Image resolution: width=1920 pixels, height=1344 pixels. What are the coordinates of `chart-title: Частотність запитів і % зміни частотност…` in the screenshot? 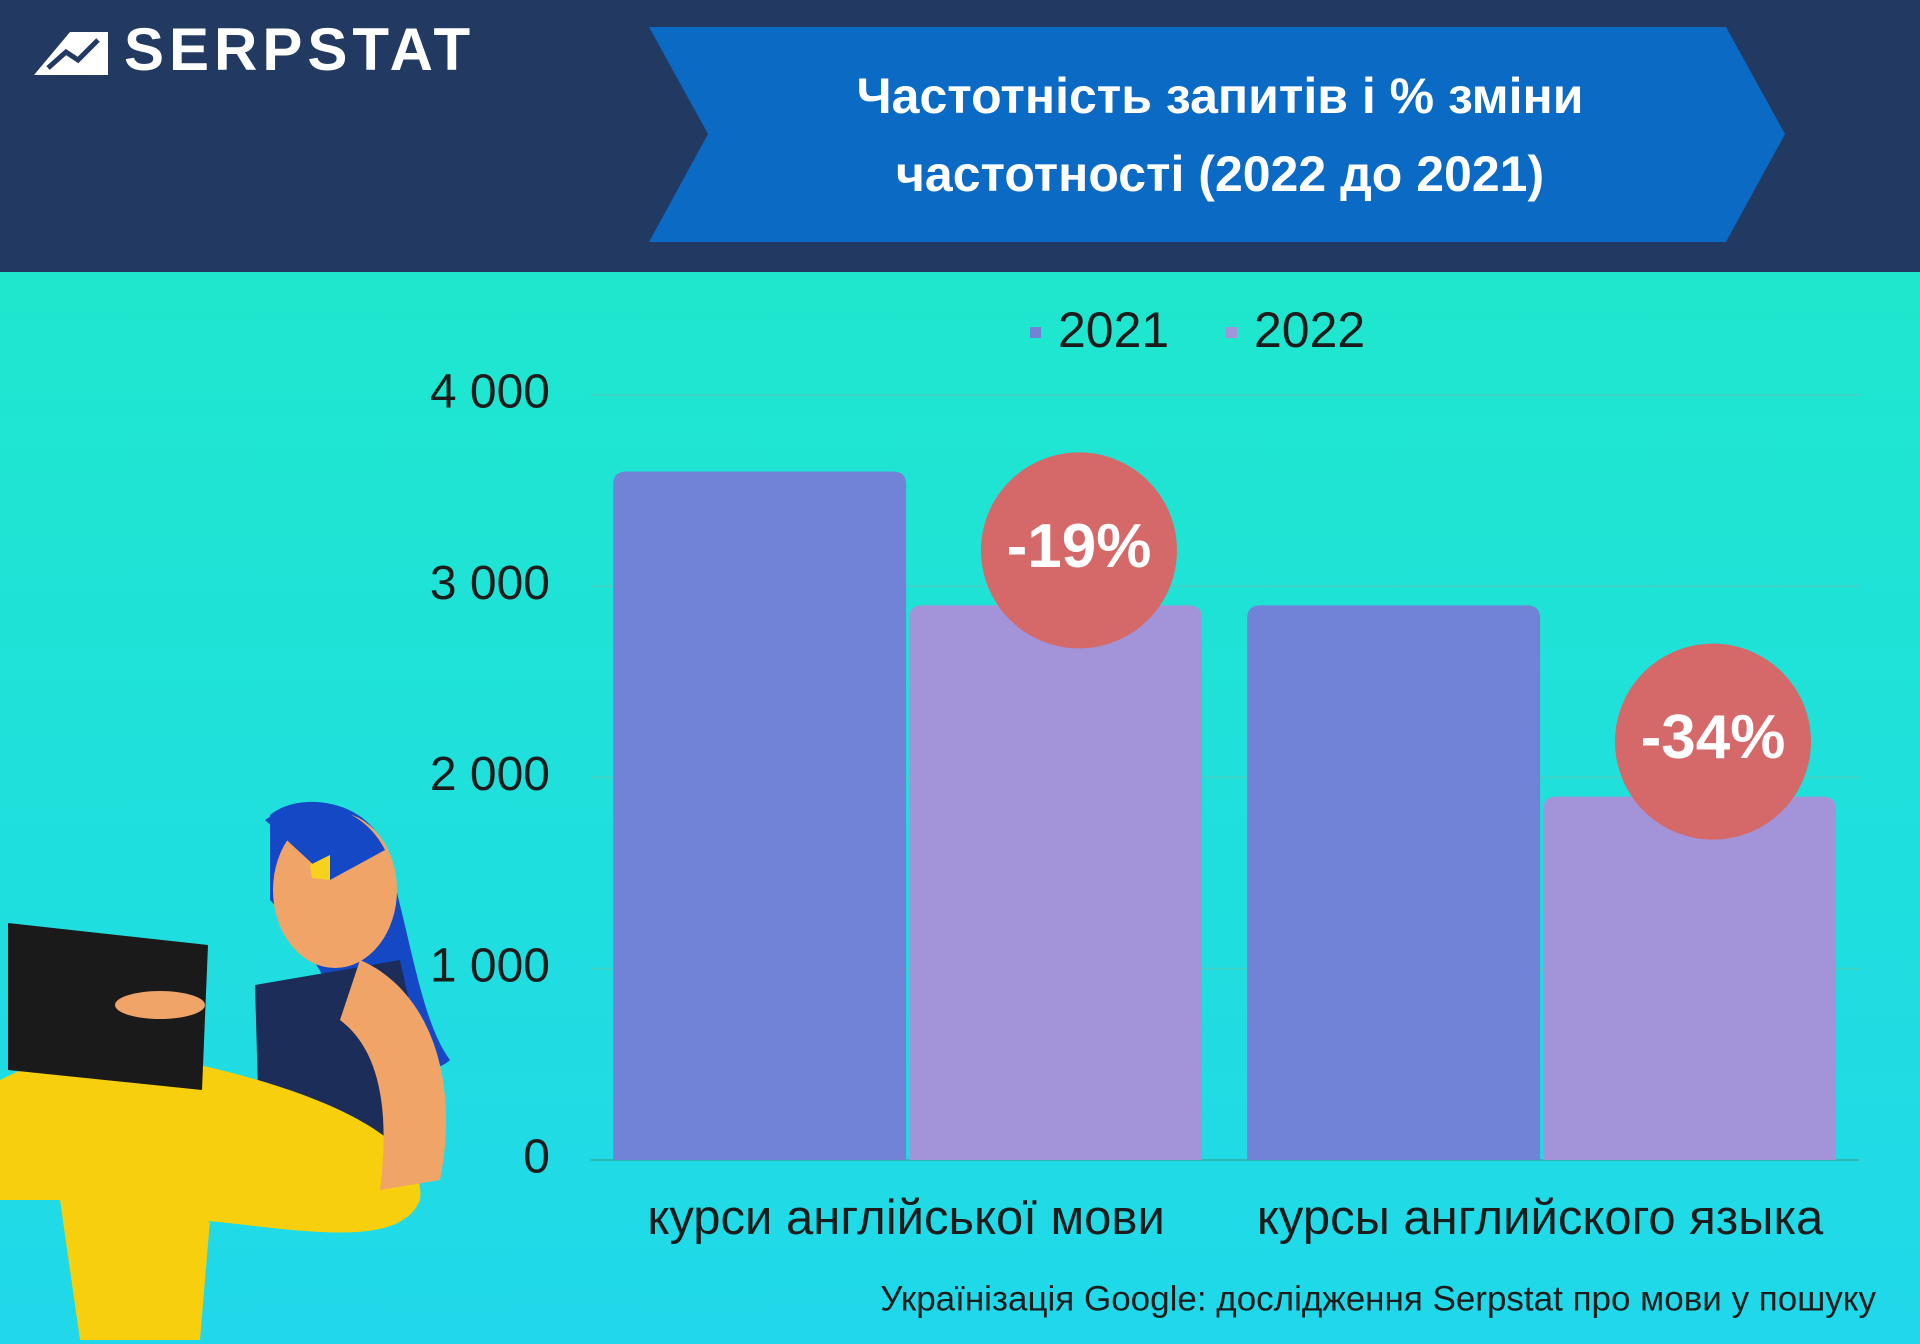 It's located at (1220, 135).